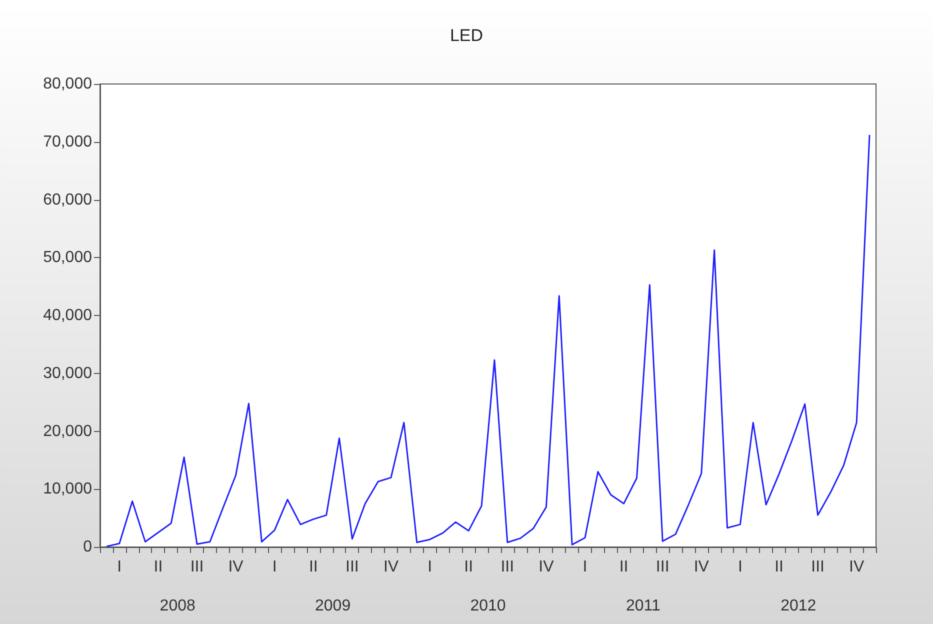 The width and height of the screenshot is (933, 624). What do you see at coordinates (67, 315) in the screenshot?
I see `y-tick-label: 40,000` at bounding box center [67, 315].